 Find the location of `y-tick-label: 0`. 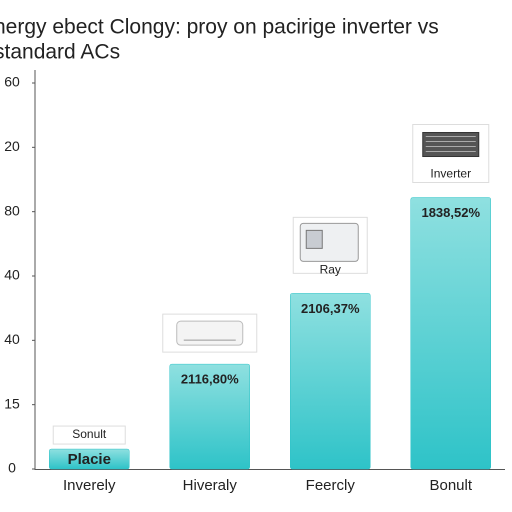

y-tick-label: 0 is located at coordinates (12, 468).